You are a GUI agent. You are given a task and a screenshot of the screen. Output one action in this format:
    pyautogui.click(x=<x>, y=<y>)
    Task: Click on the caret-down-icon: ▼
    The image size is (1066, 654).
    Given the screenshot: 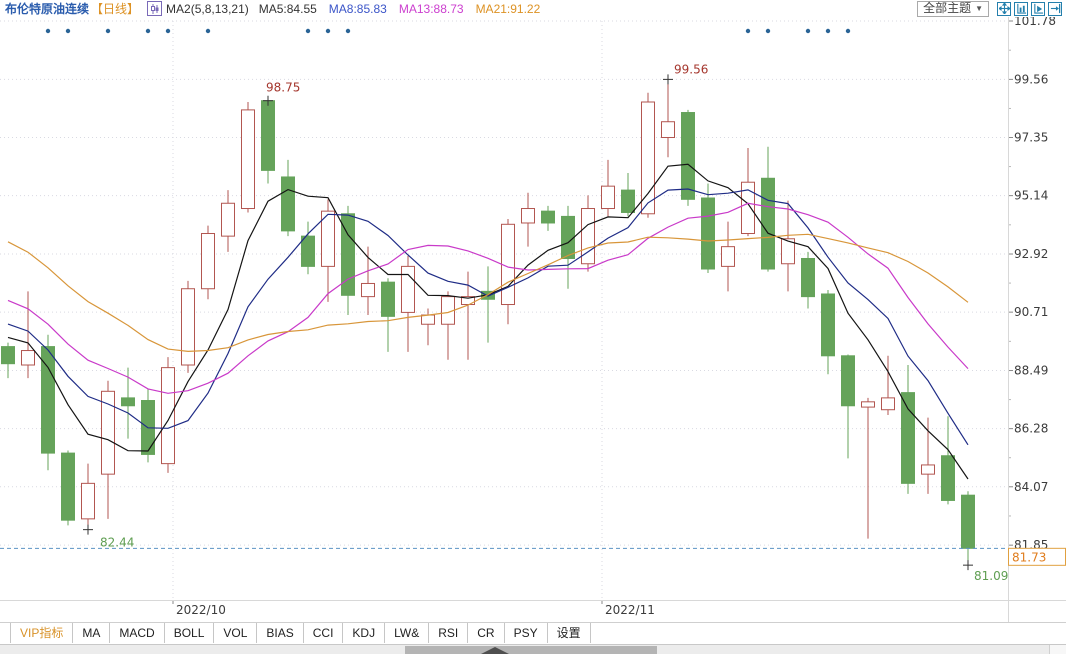 What is the action you would take?
    pyautogui.click(x=979, y=8)
    